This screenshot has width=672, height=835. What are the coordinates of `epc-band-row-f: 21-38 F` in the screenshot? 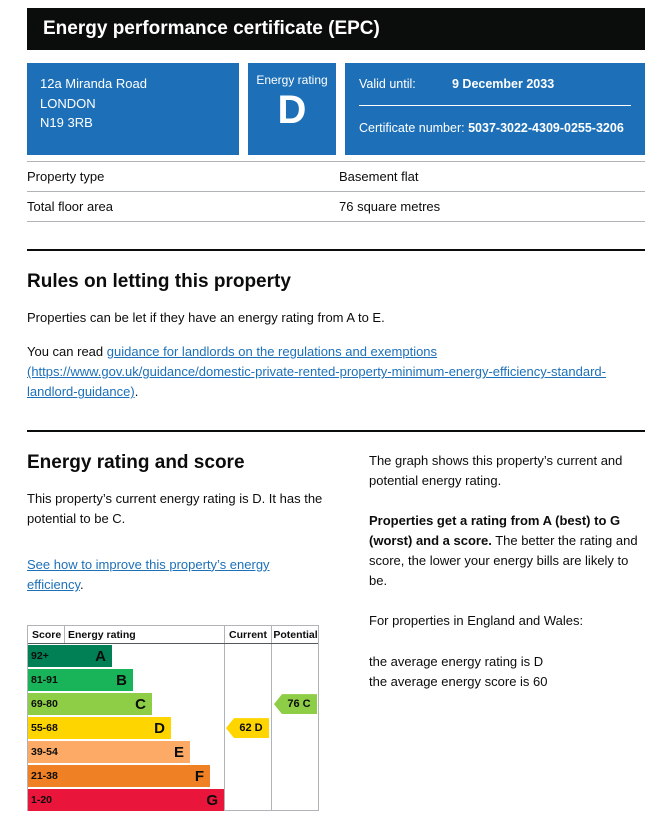 It's located at (173, 776).